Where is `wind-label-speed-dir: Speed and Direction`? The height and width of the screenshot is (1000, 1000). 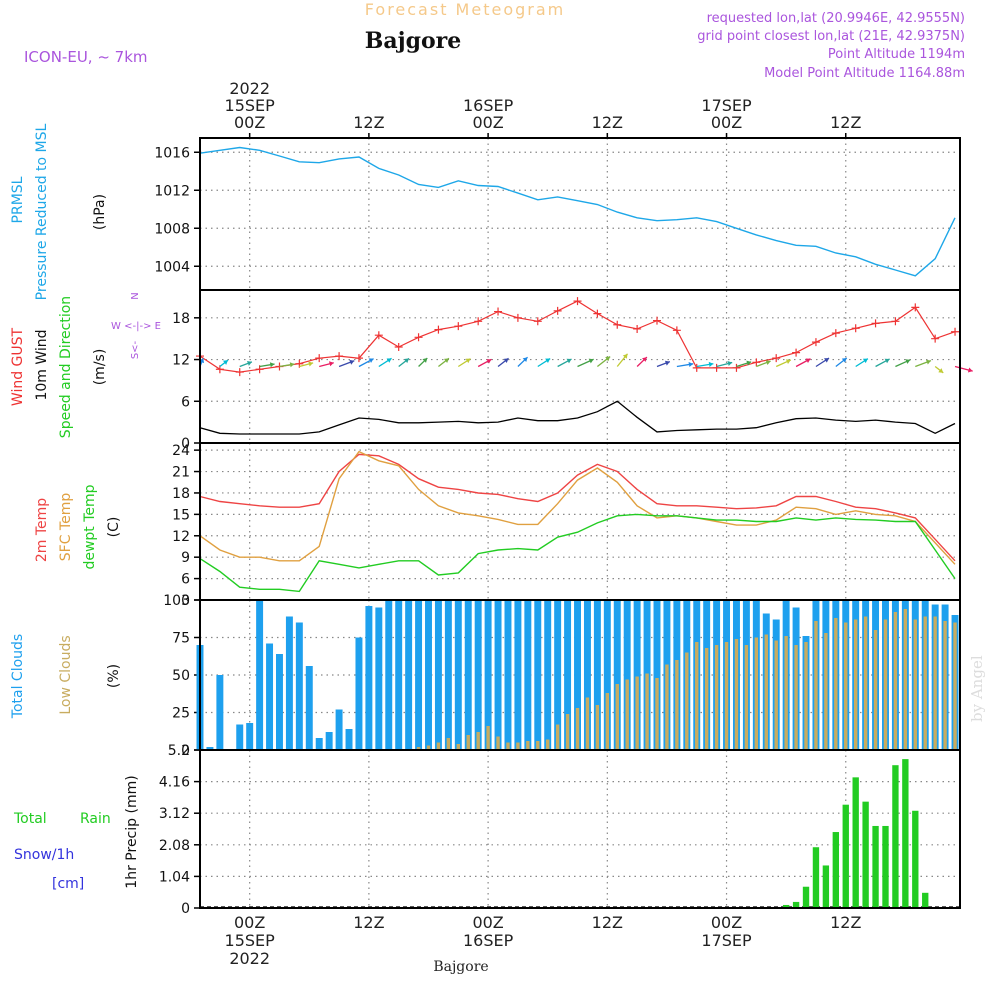
wind-label-speed-dir: Speed and Direction is located at coordinates (66, 367).